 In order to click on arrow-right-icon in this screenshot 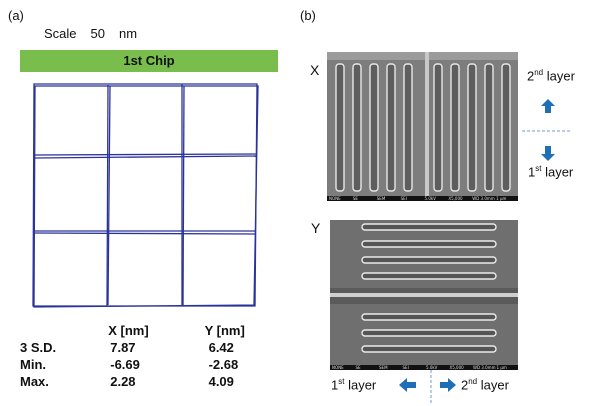, I will do `click(448, 385)`.